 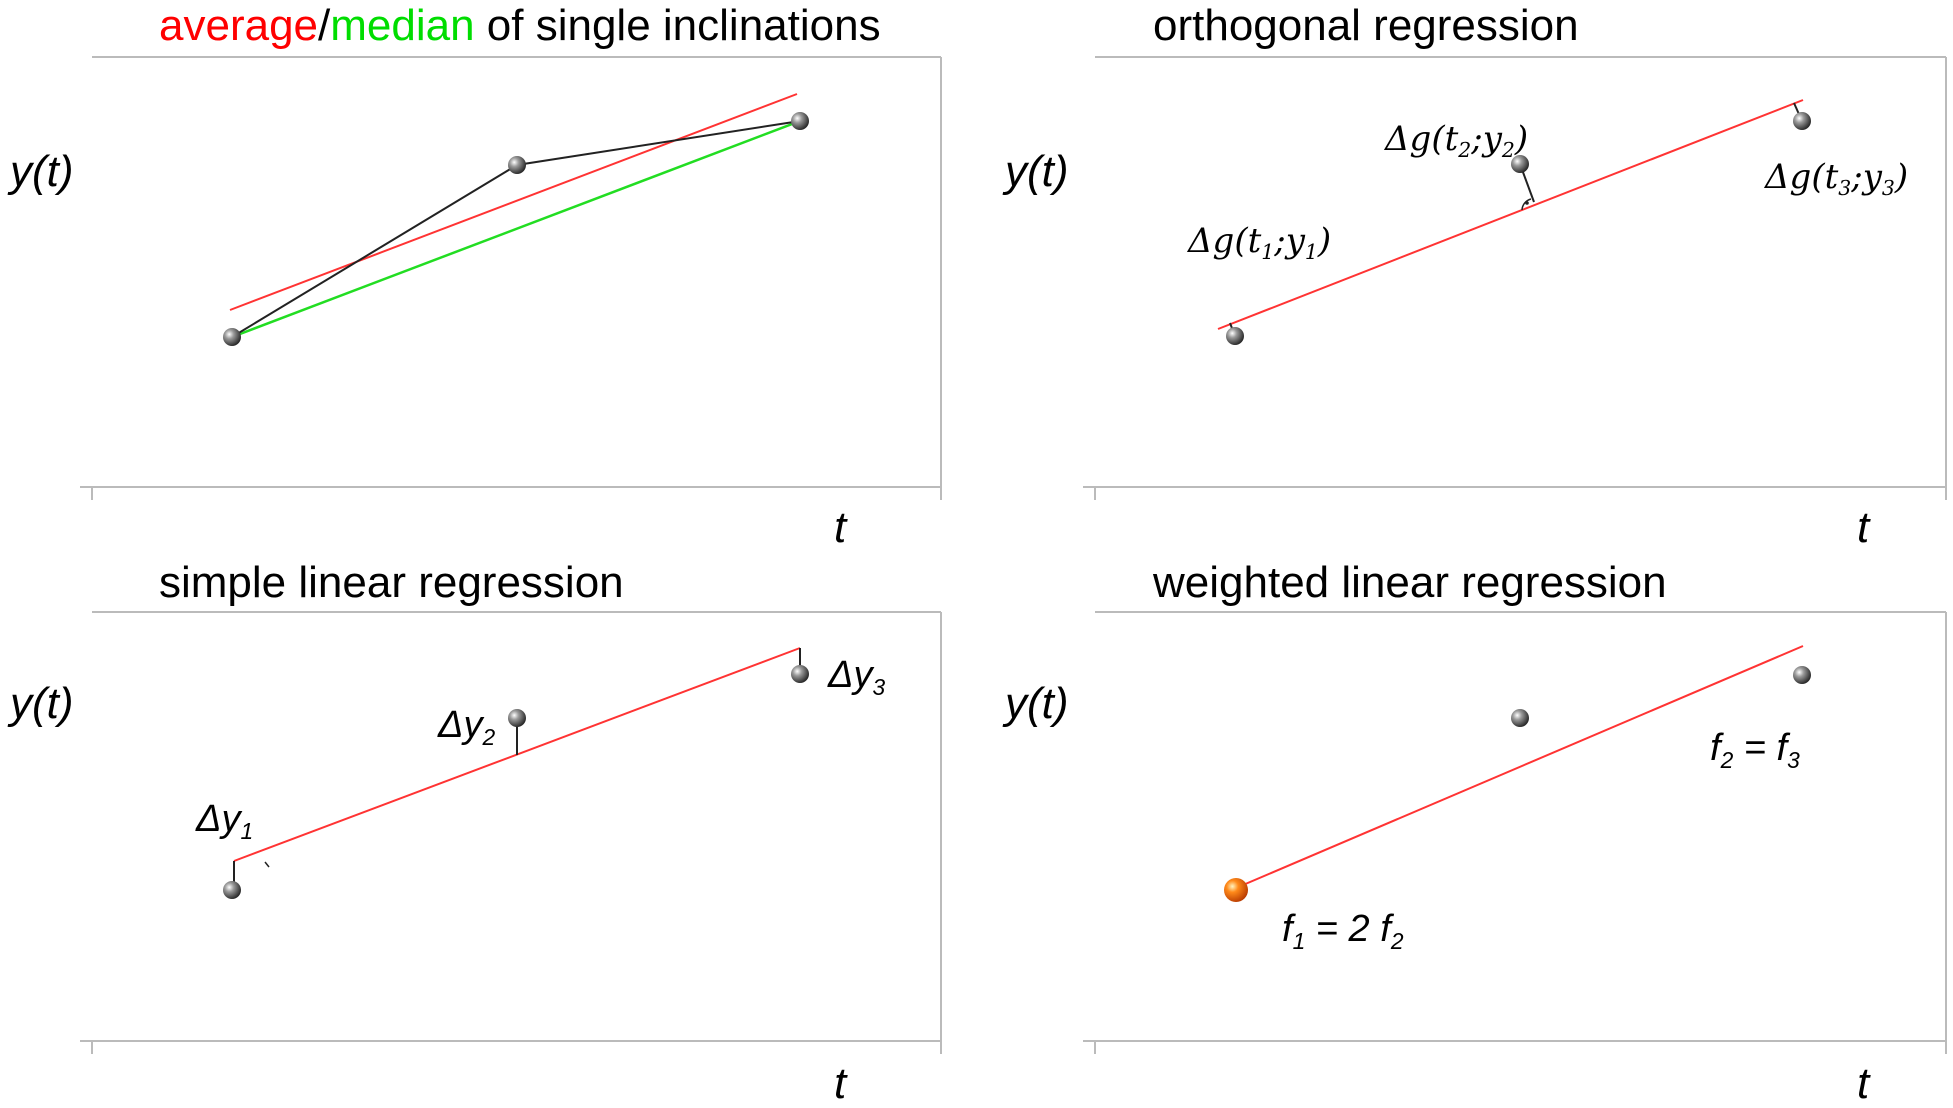 What do you see at coordinates (1343, 931) in the screenshot?
I see `weight-label-1: f1 = 2 f2` at bounding box center [1343, 931].